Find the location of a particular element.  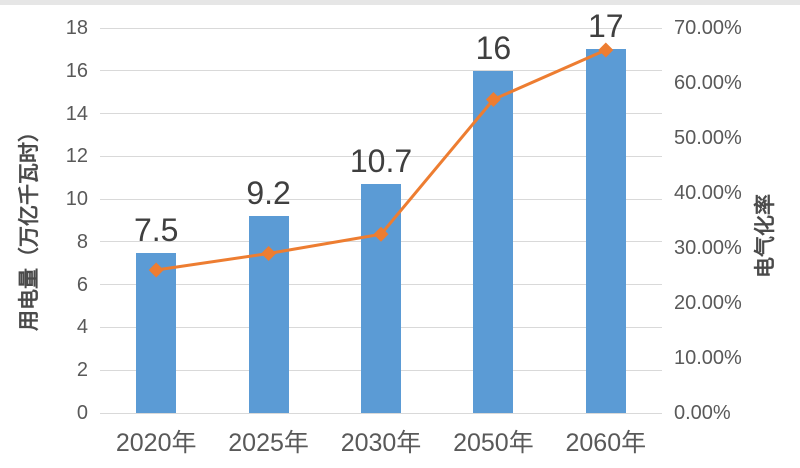

left-axis-tick-label: 16 is located at coordinates (76, 70).